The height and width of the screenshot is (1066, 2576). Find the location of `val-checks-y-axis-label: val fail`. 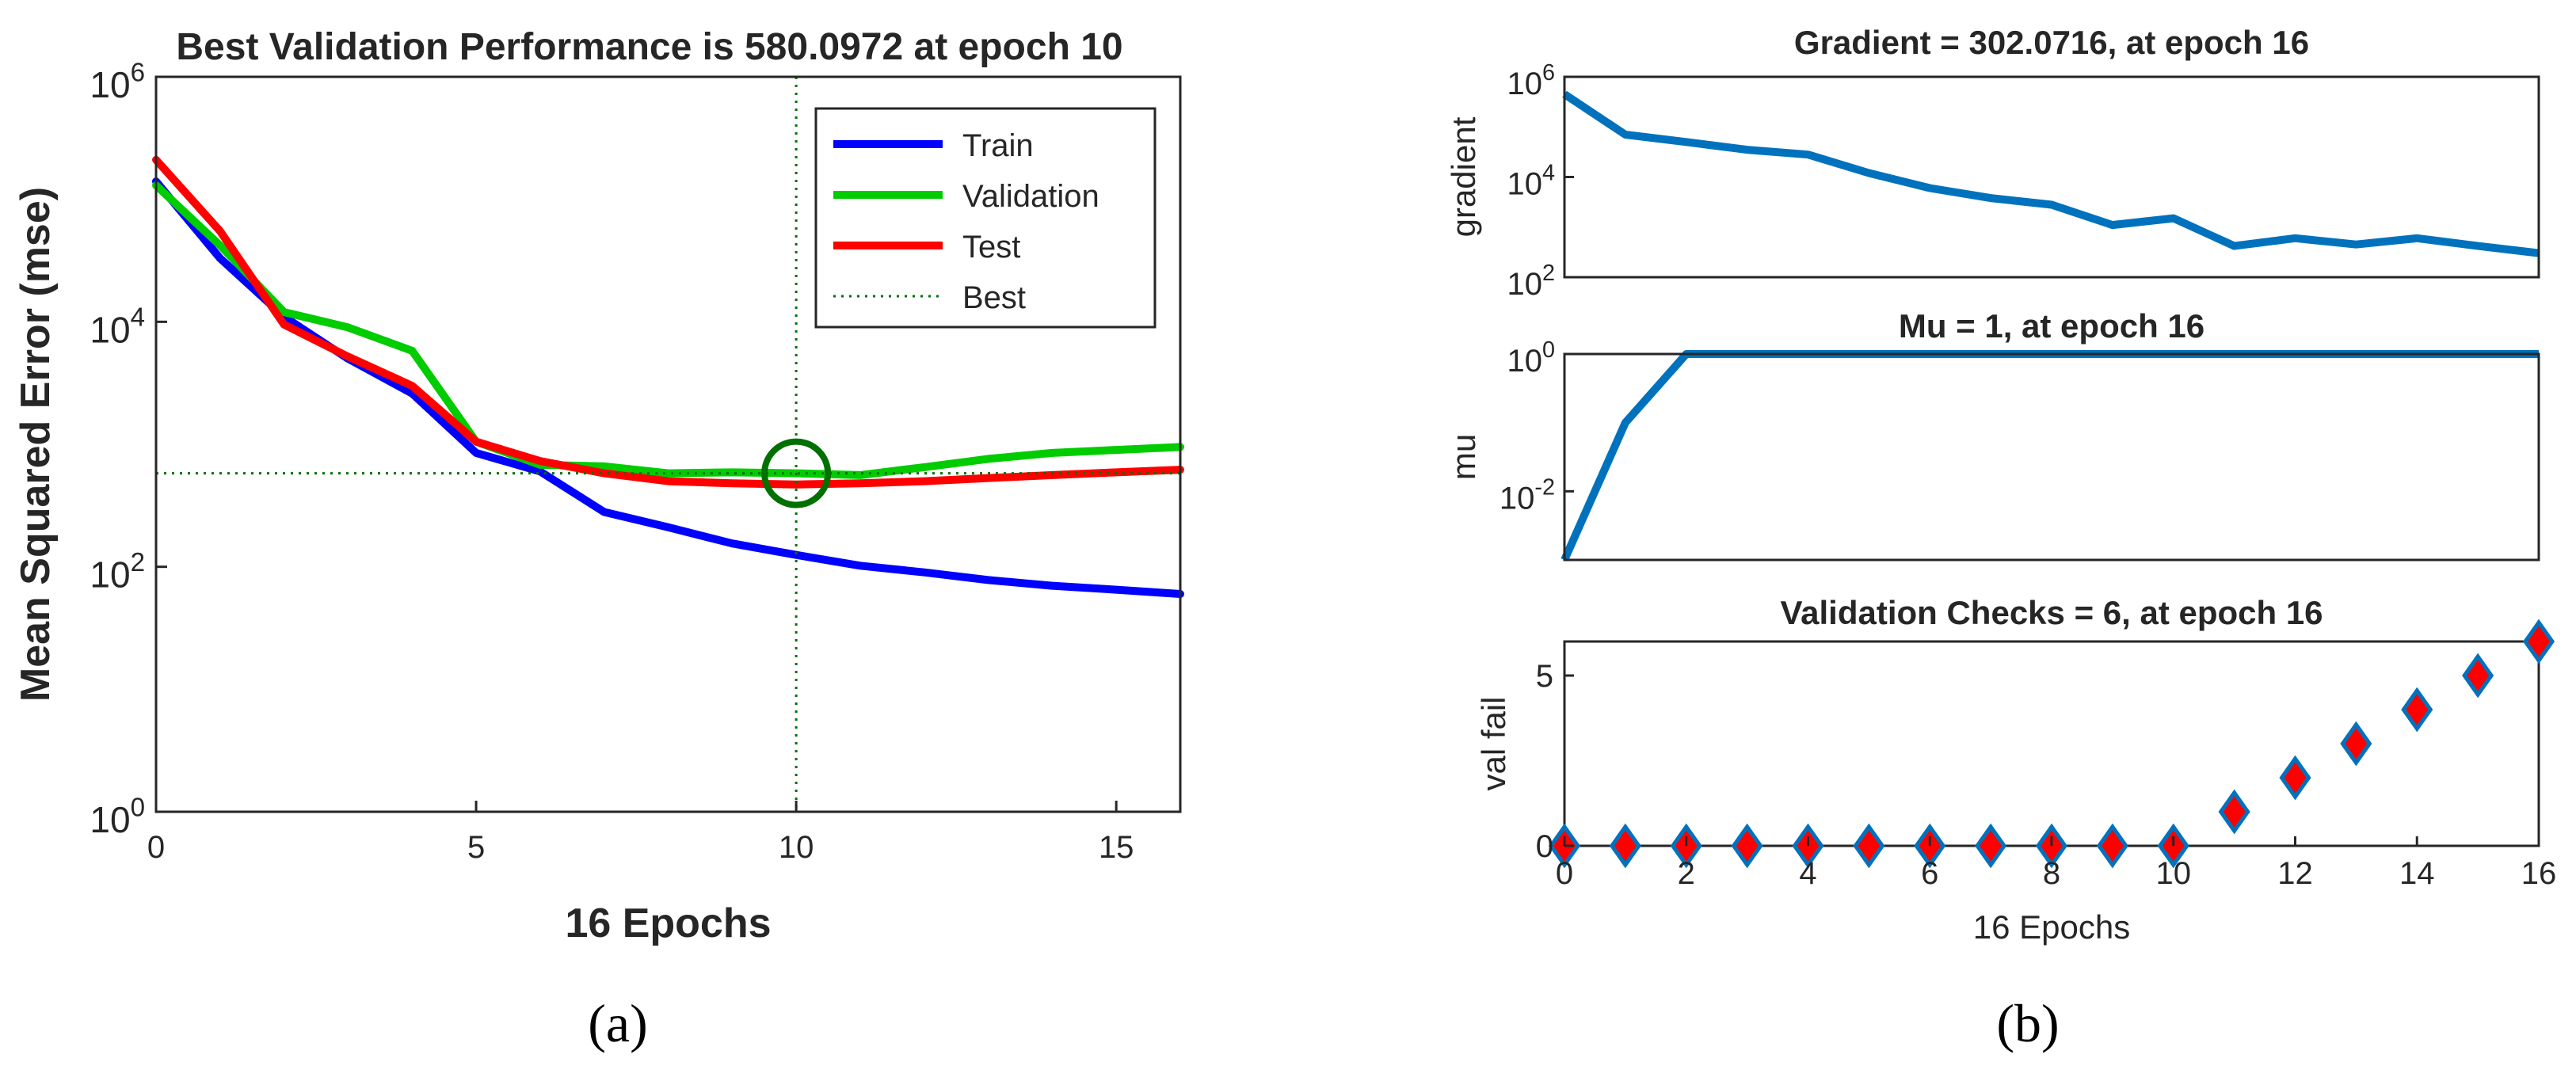

val-checks-y-axis-label: val fail is located at coordinates (1493, 743).